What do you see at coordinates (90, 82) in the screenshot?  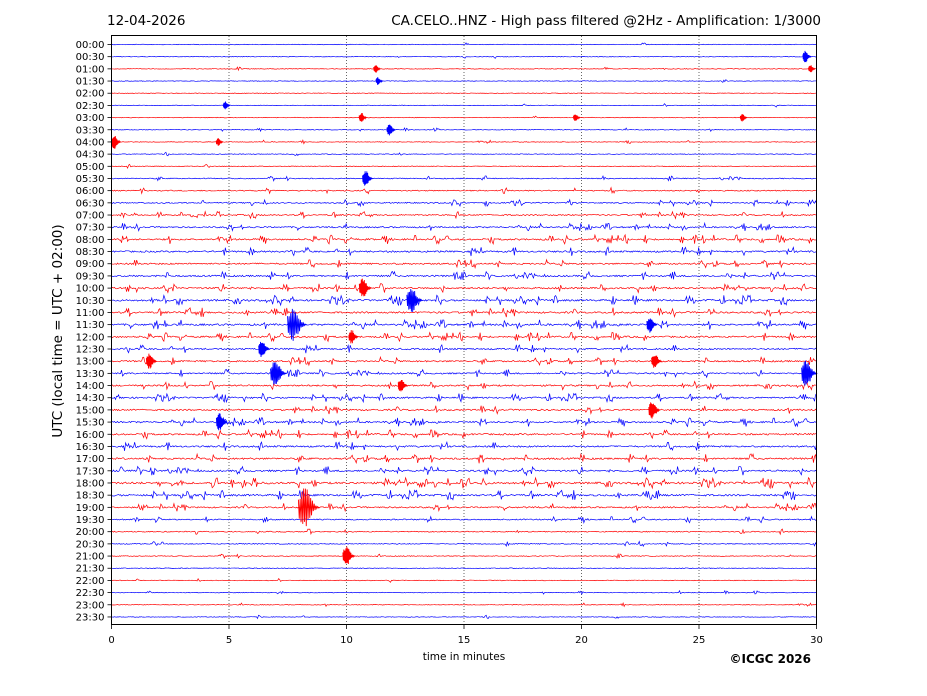 I see `y-tick-label: 01:30` at bounding box center [90, 82].